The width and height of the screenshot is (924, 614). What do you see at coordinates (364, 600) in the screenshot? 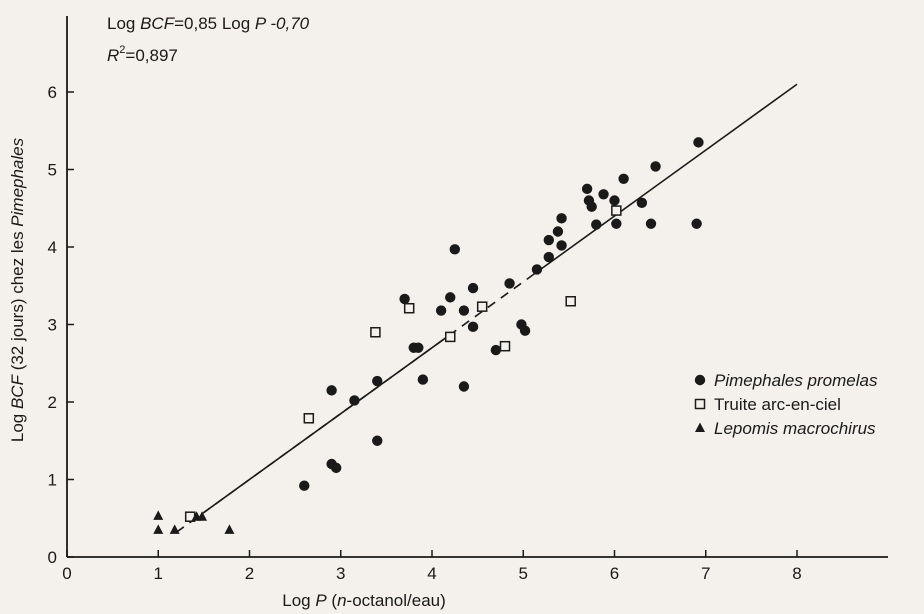
I see `x-axis-title: Log P (n-octanol/eau)` at bounding box center [364, 600].